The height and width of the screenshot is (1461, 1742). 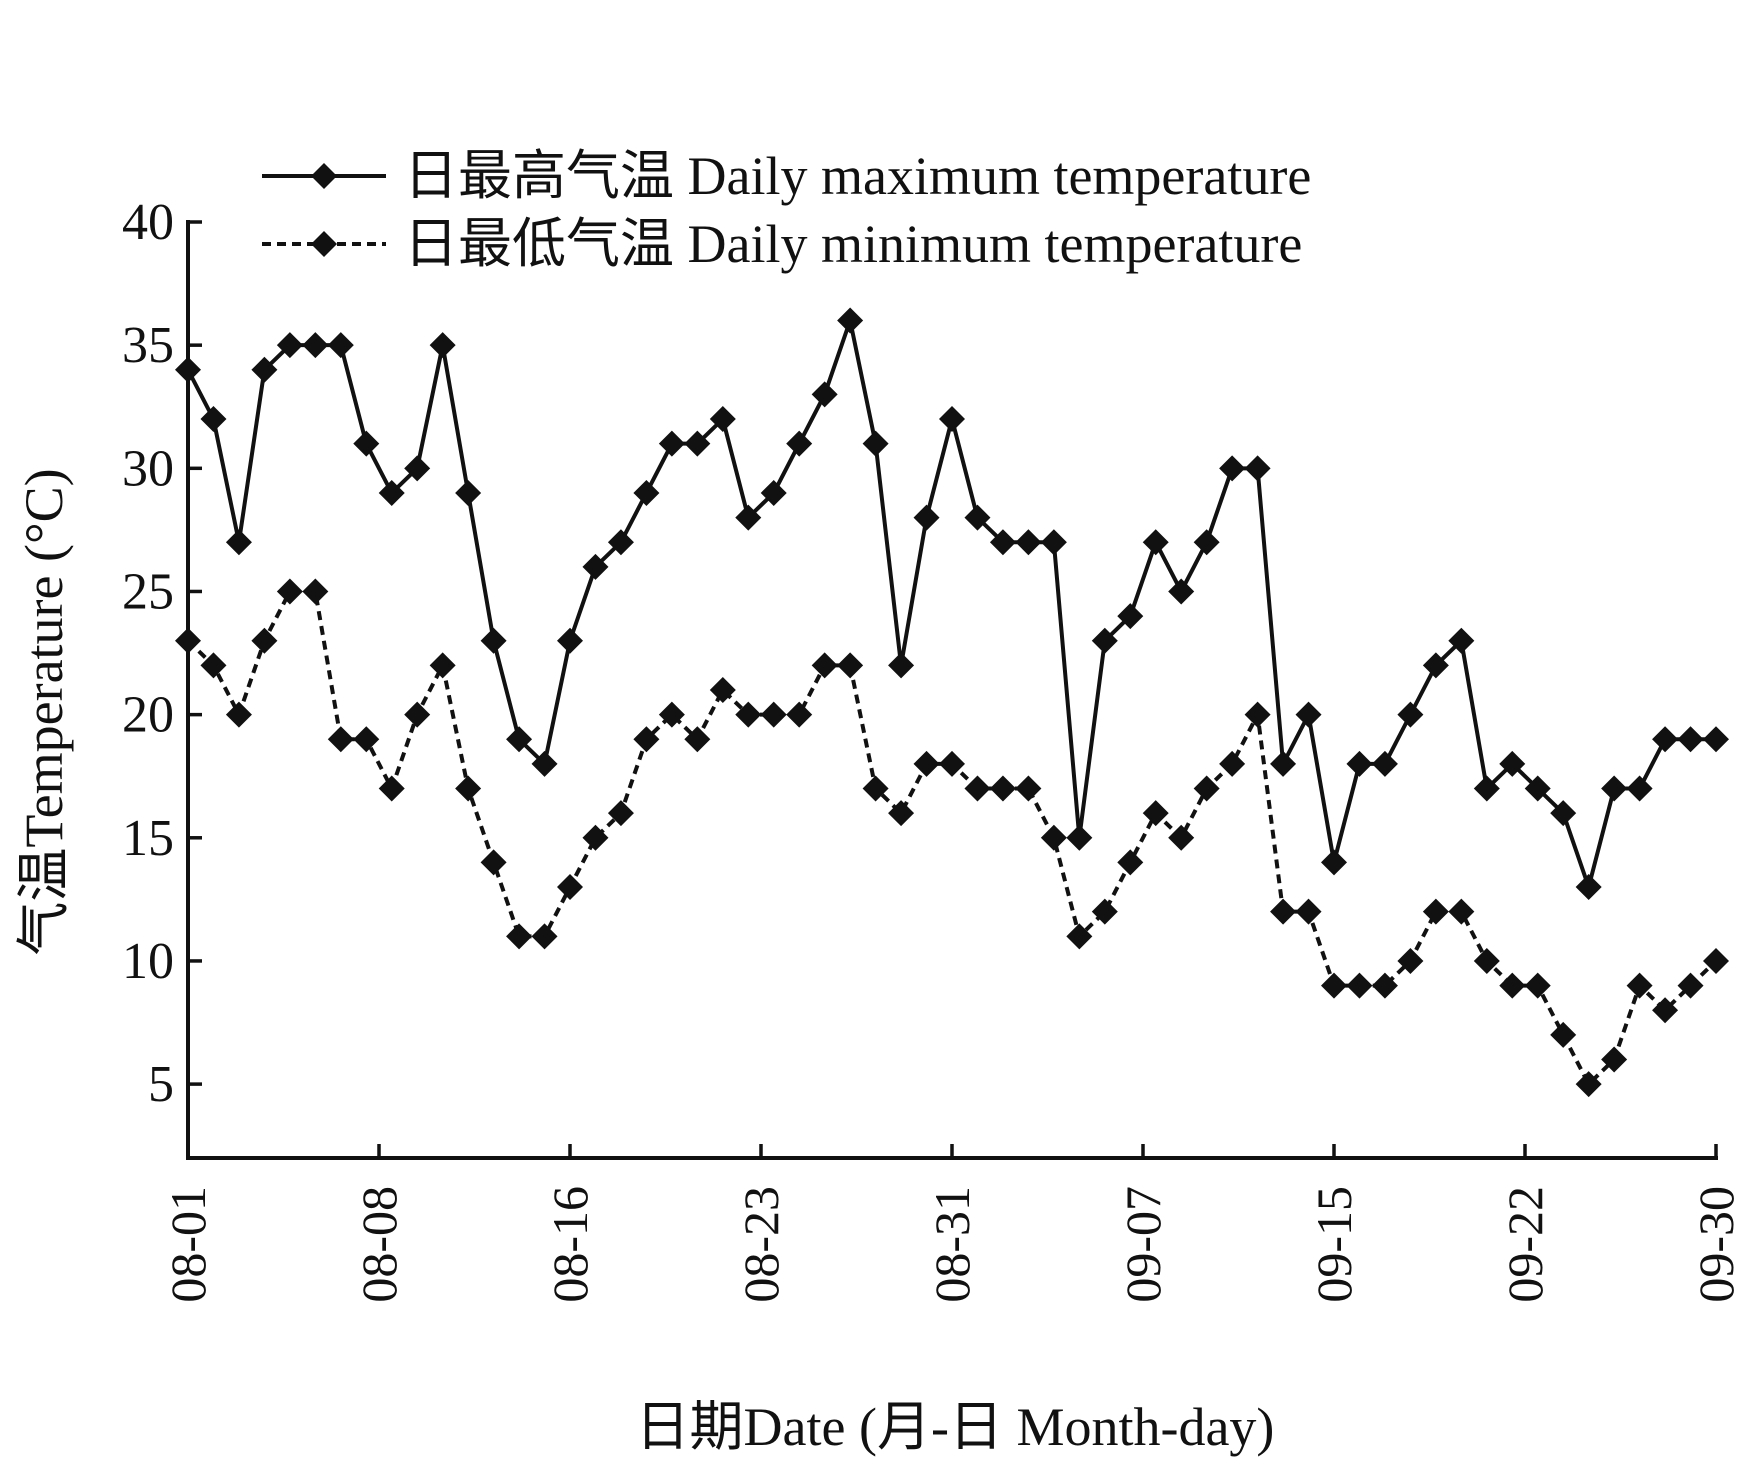 I want to click on y-tick-label: 25, so click(x=148, y=591).